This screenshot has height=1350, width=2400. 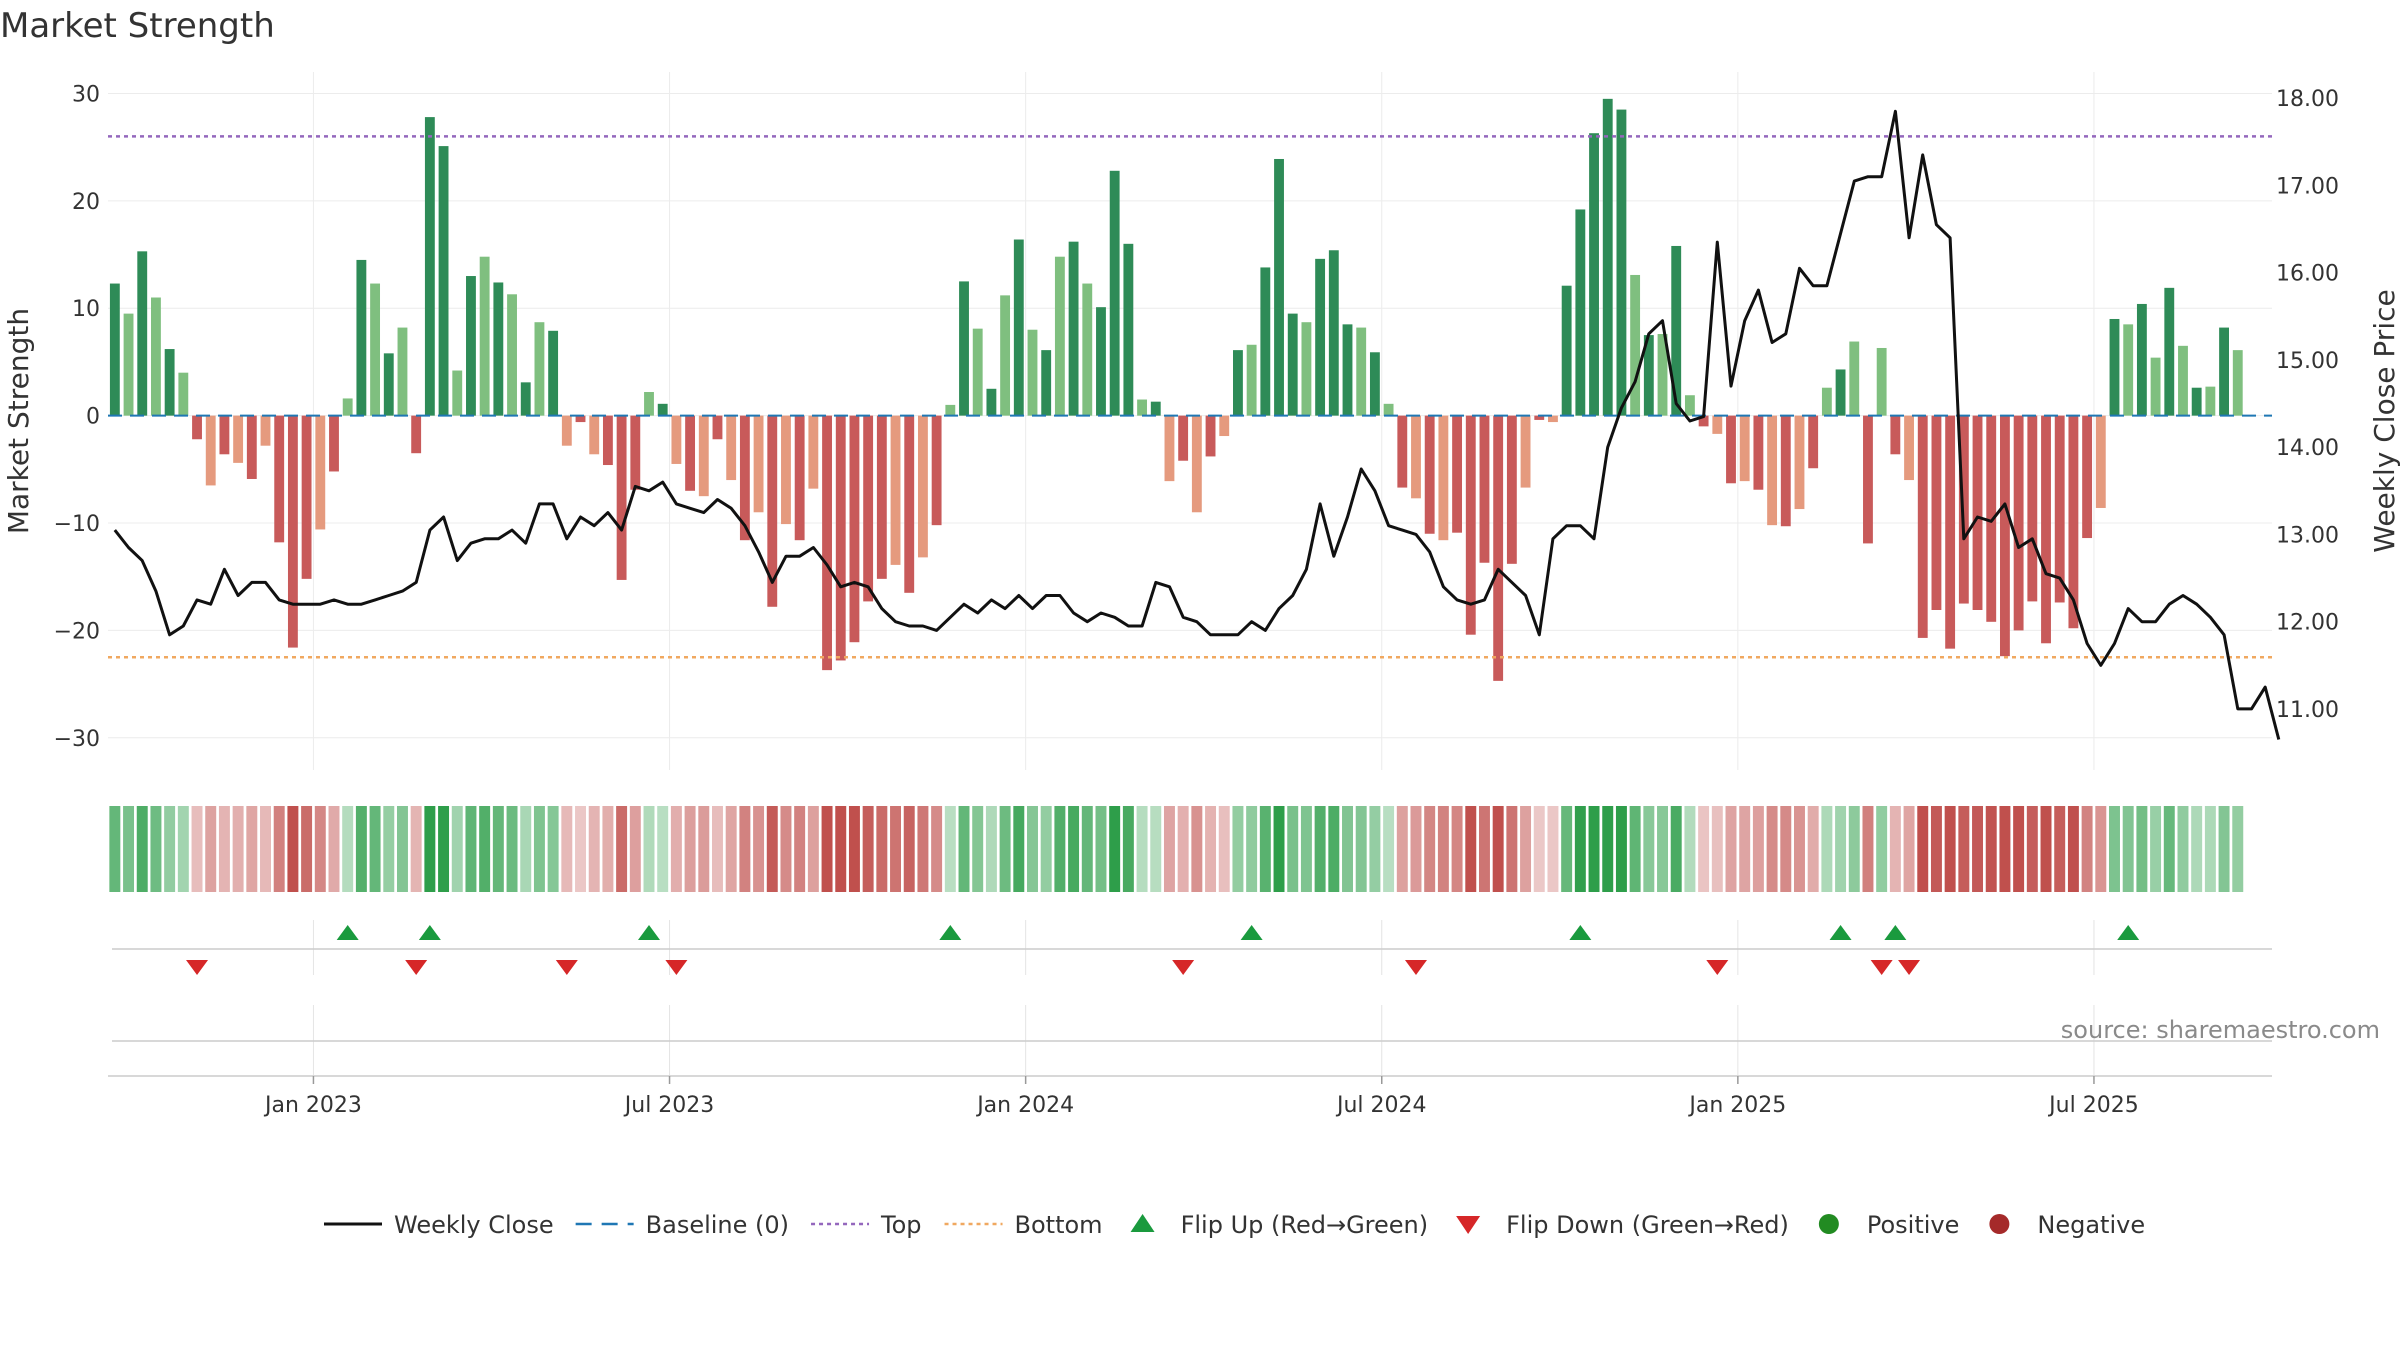 I want to click on x-tick-label: Jan 2025, so click(x=1736, y=1105).